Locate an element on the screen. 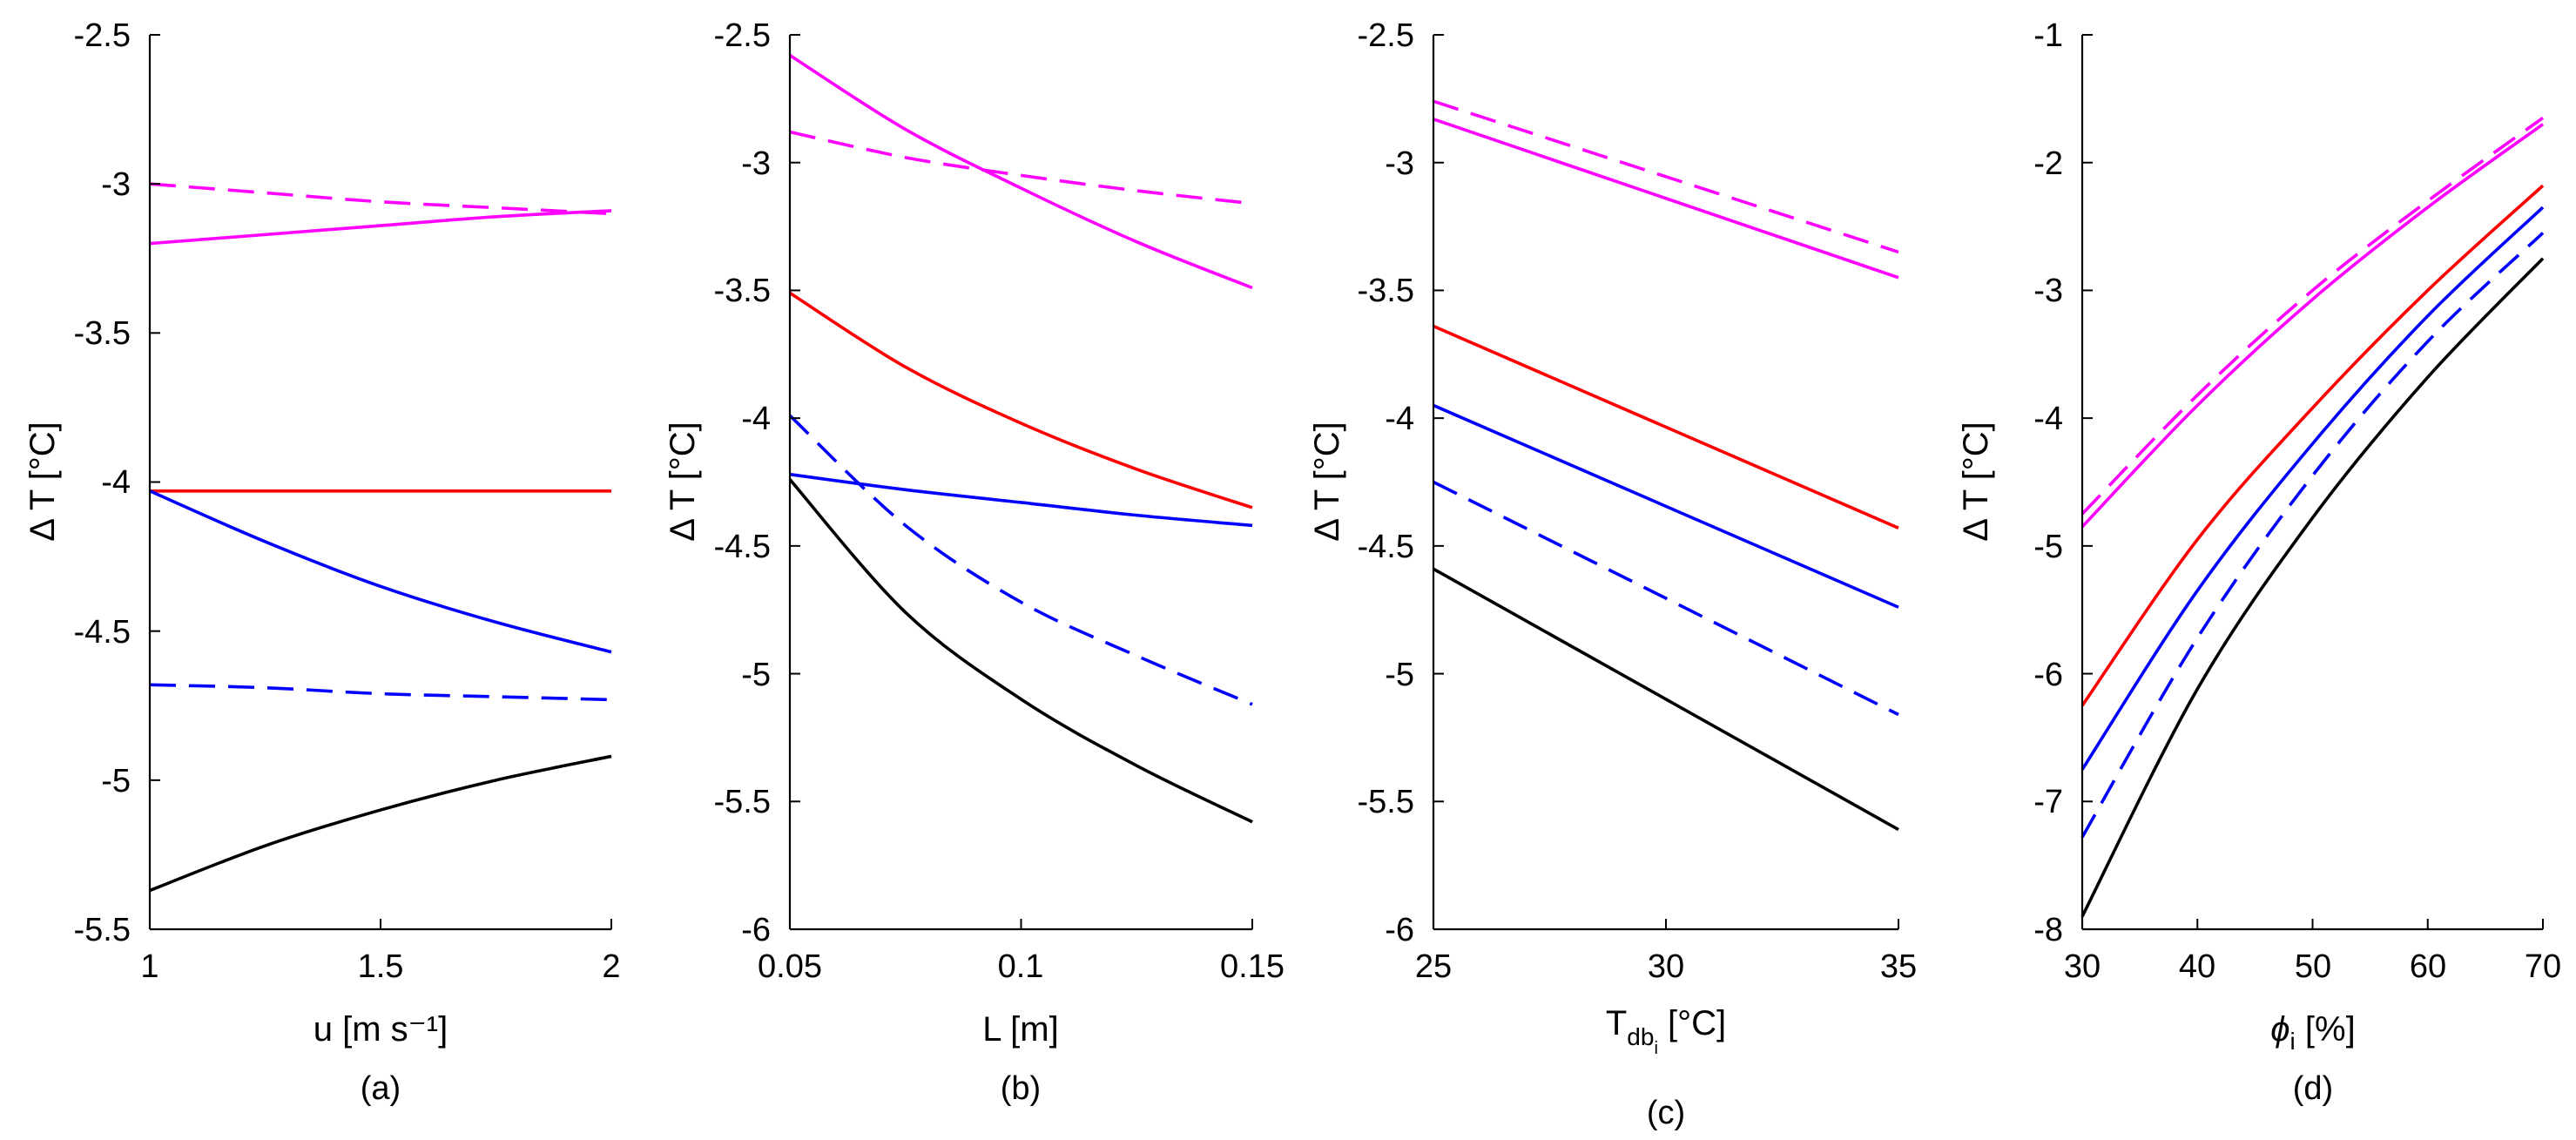  x-tick-label: 50 is located at coordinates (2313, 966).